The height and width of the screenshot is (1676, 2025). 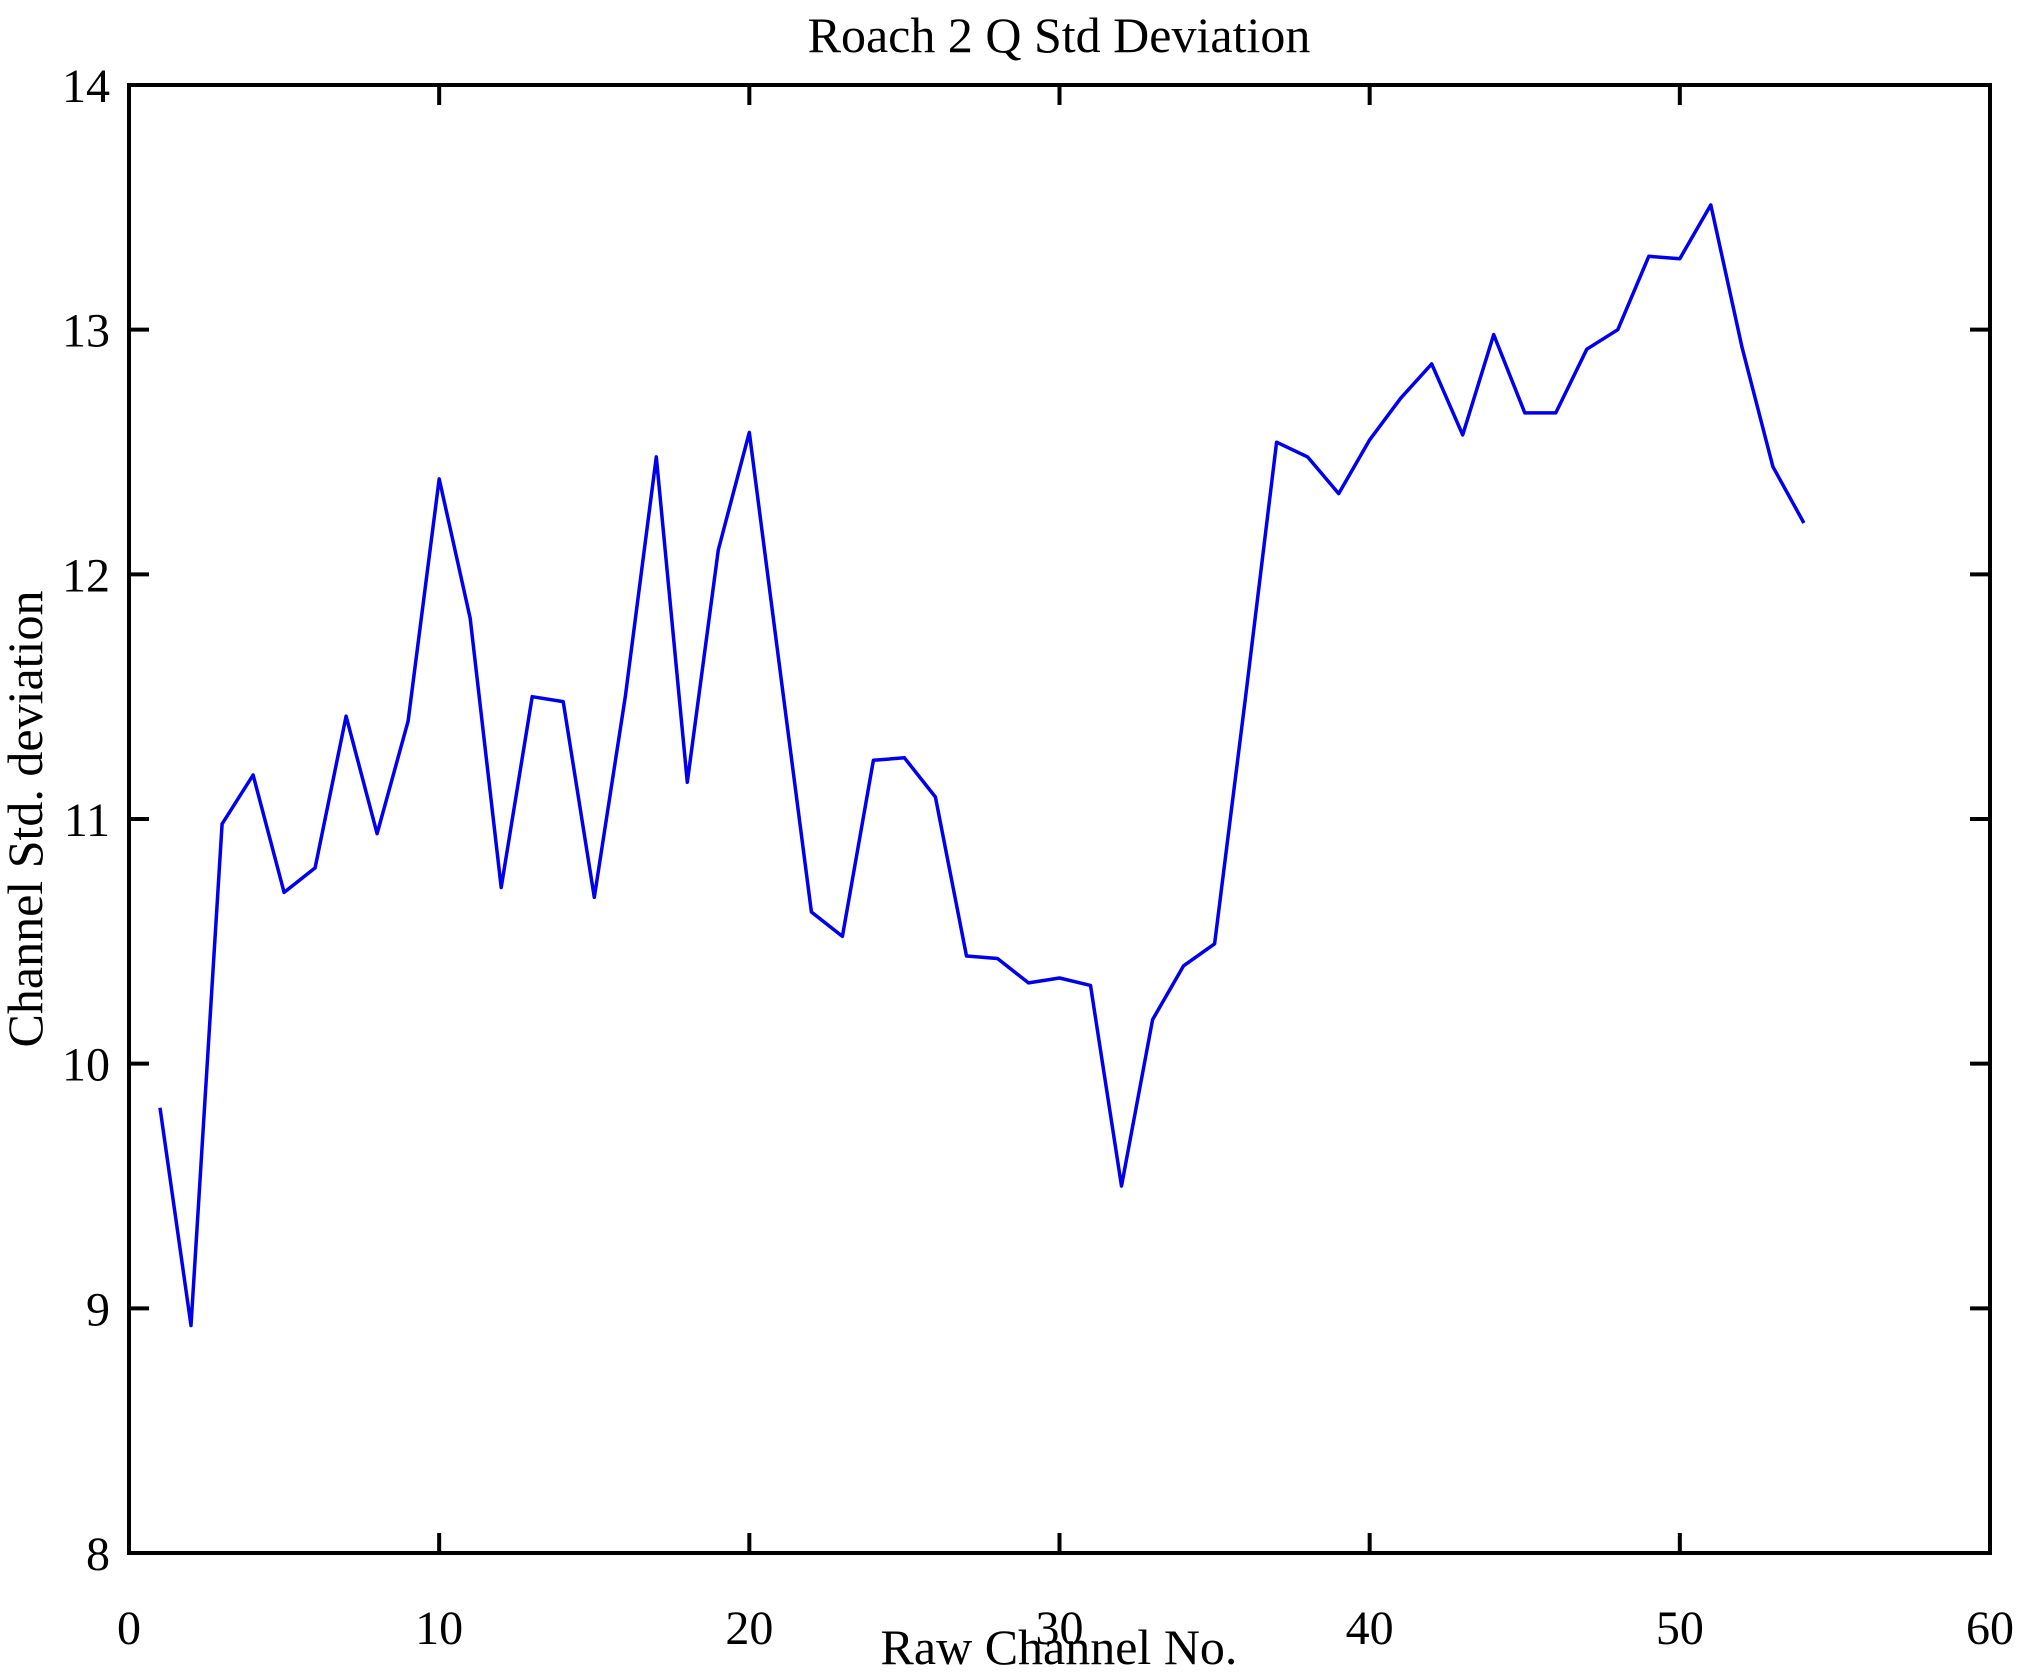 I want to click on y-tick-label-5: 13, so click(x=86, y=331).